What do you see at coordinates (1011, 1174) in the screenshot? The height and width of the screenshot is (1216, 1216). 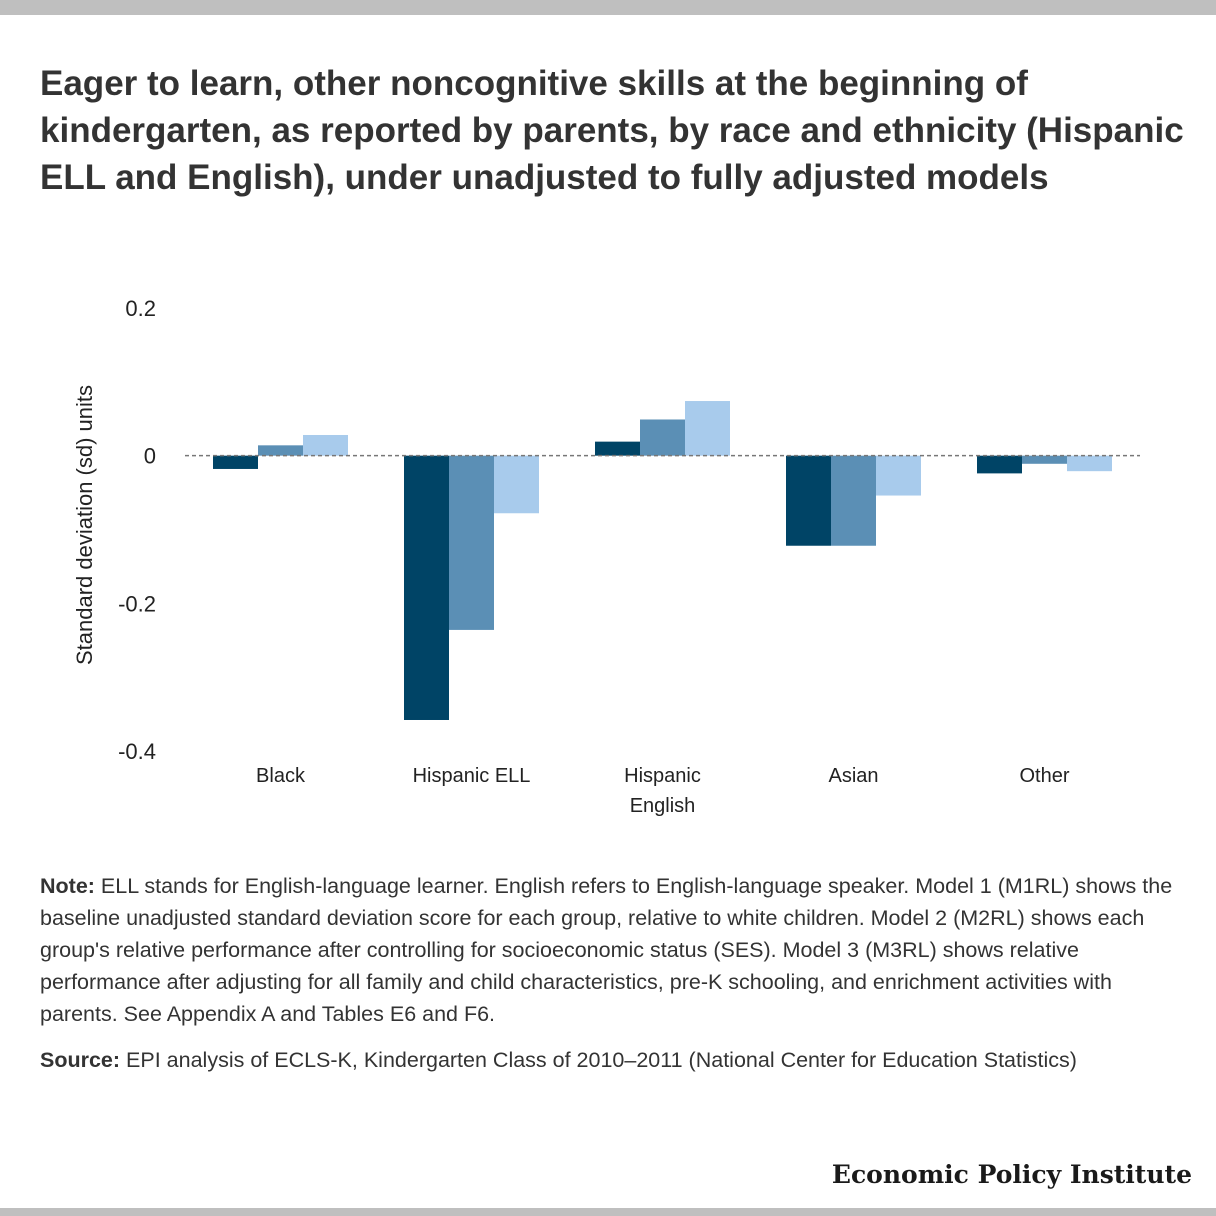 I see `epi-logo-text: Economic Policy Institute` at bounding box center [1011, 1174].